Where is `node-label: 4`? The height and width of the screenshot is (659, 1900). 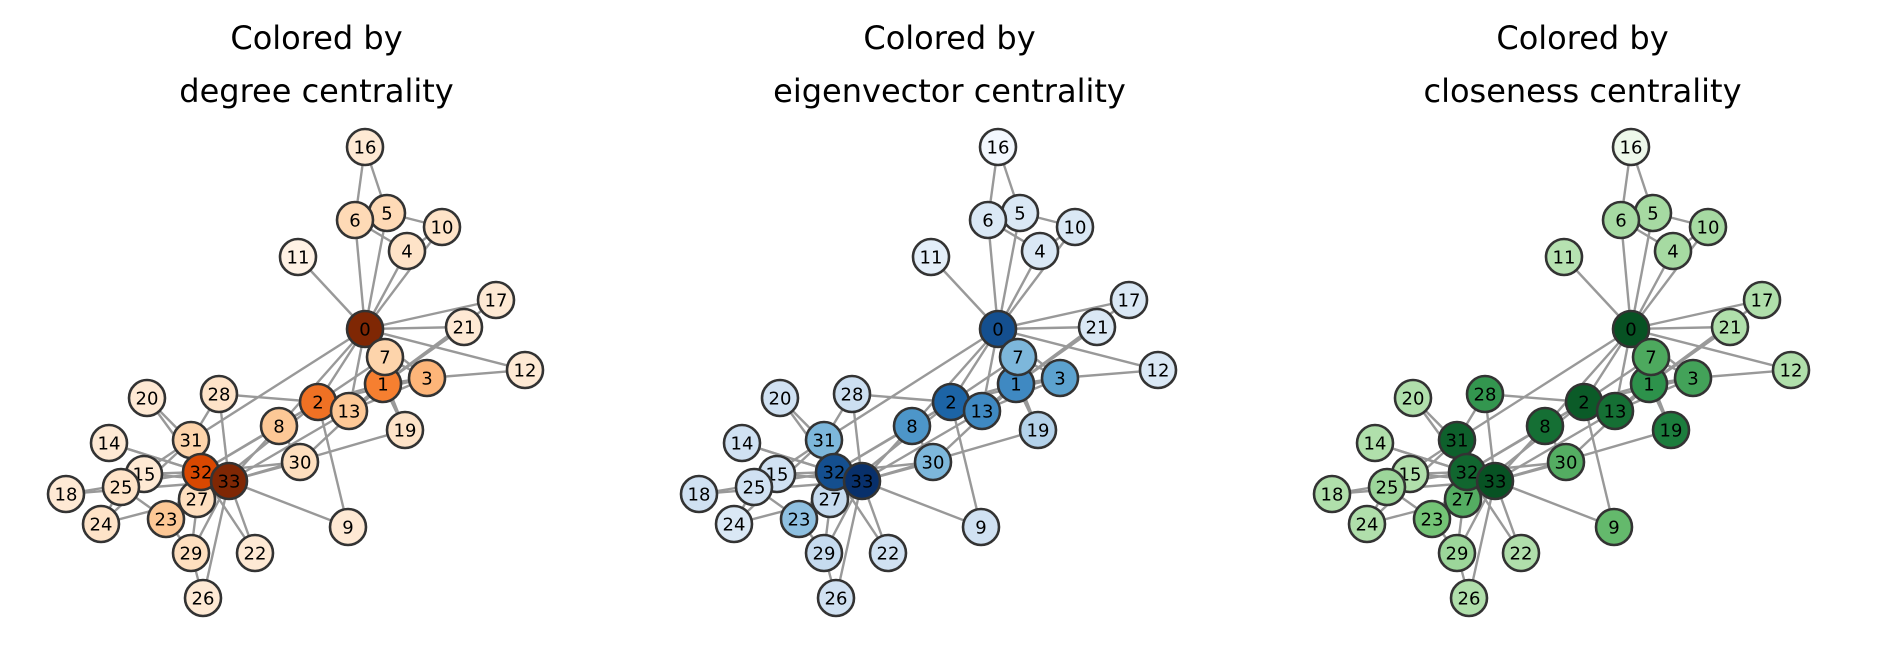
node-label: 4 is located at coordinates (406, 252).